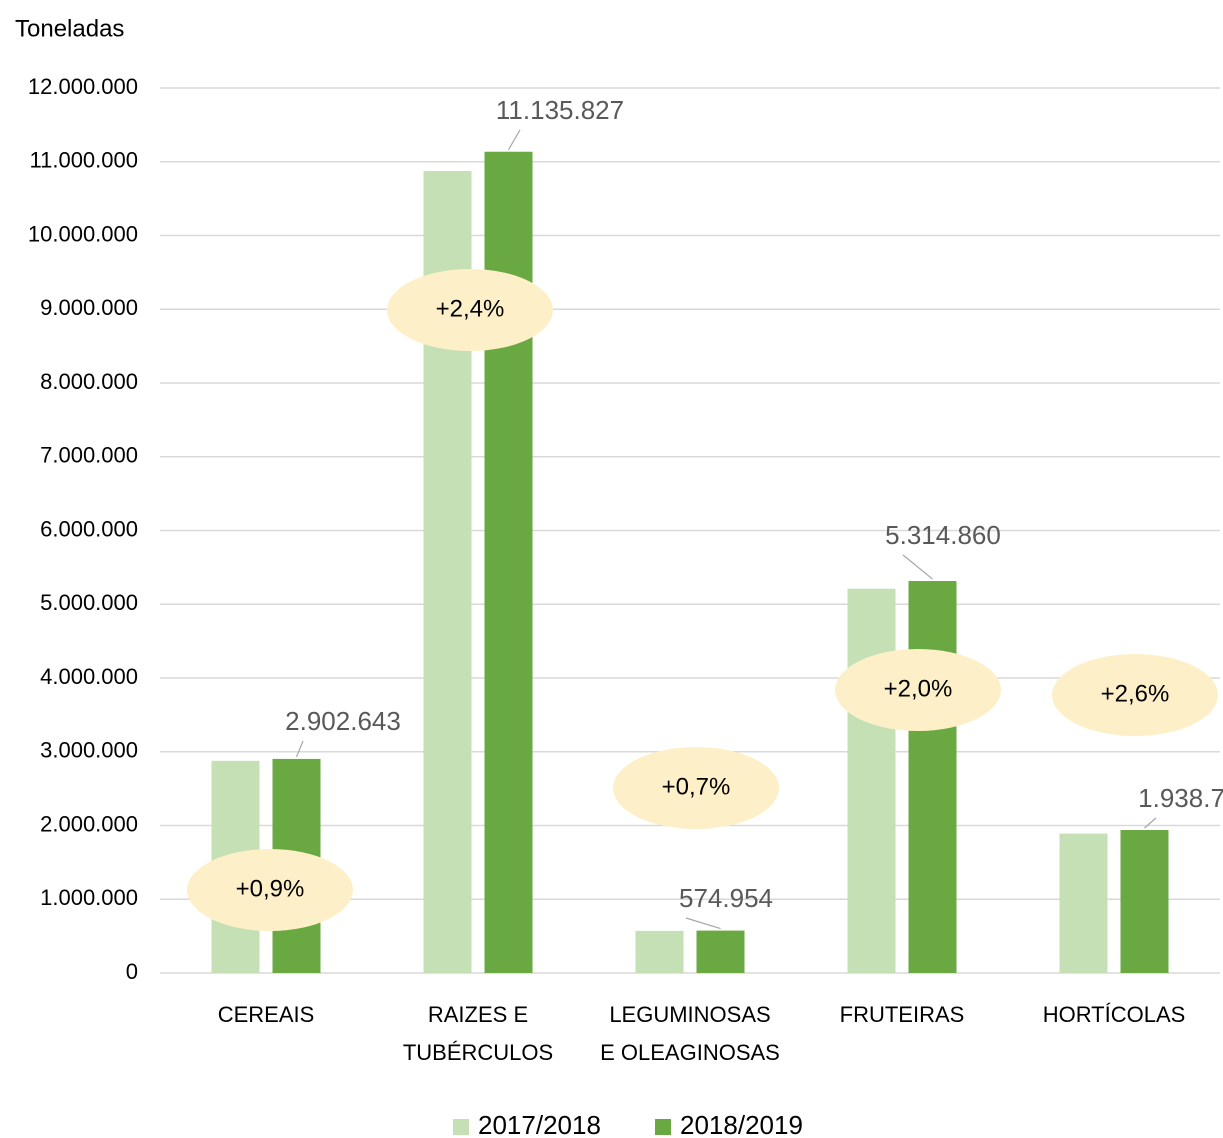 The image size is (1223, 1138). Describe the element at coordinates (89, 602) in the screenshot. I see `y-tick-label: 5.000.000` at that location.